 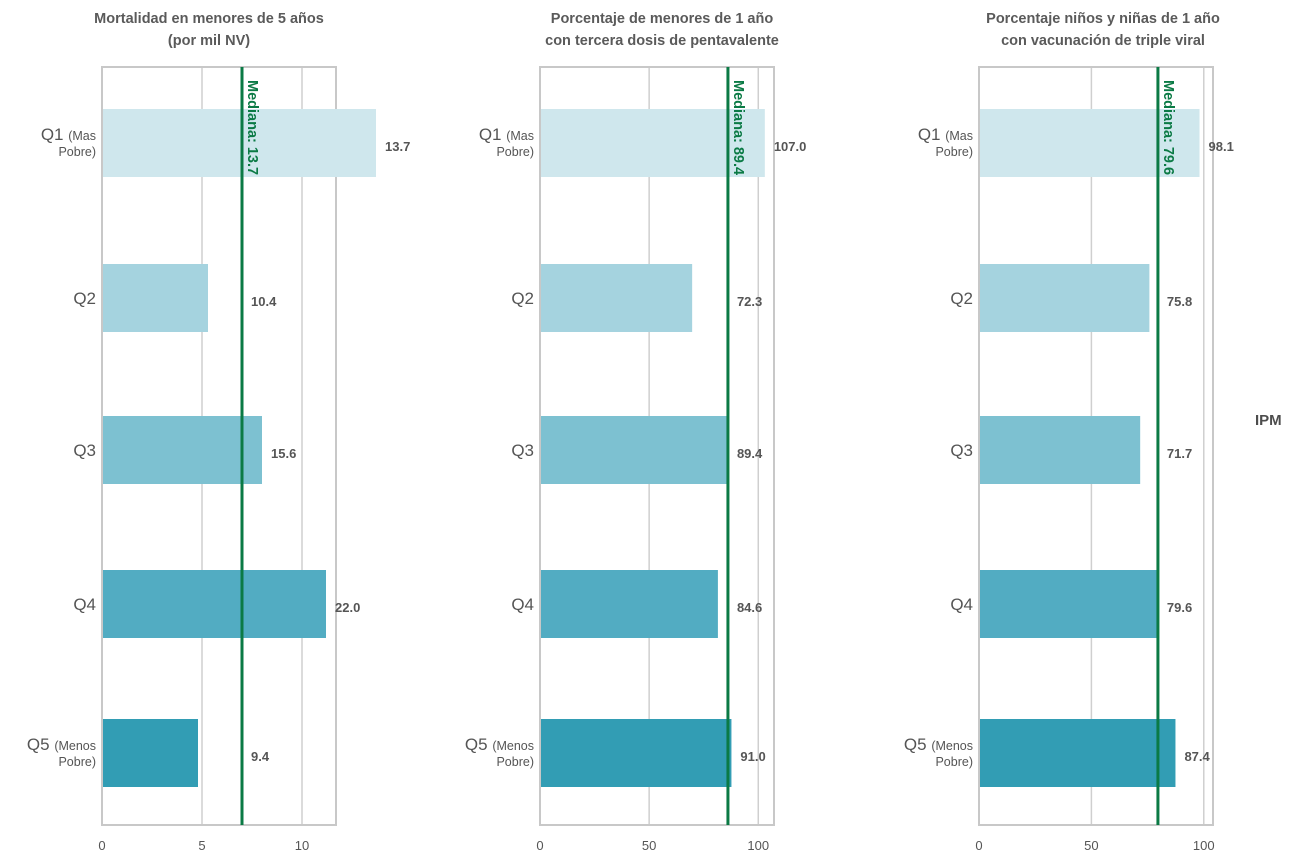 I want to click on panel1-tick-label: 10, so click(x=302, y=845).